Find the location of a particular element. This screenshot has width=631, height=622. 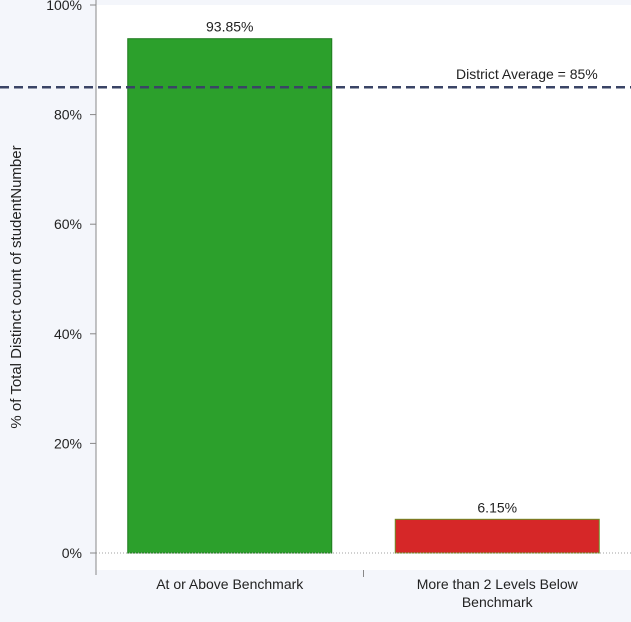

y-tick-label: 0% is located at coordinates (72, 553).